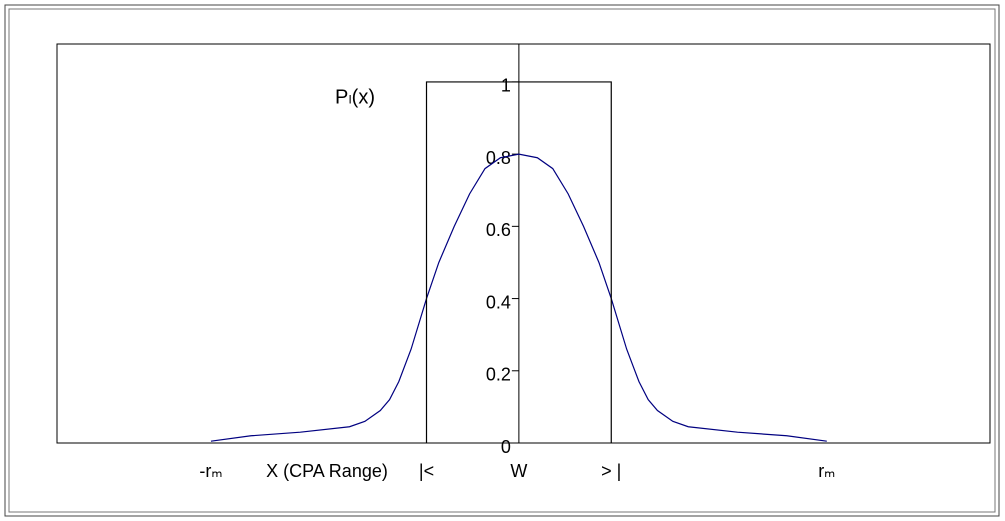 This screenshot has height=521, width=1005. Describe the element at coordinates (327, 471) in the screenshot. I see `x-axis-label: X (CPA Range)` at that location.